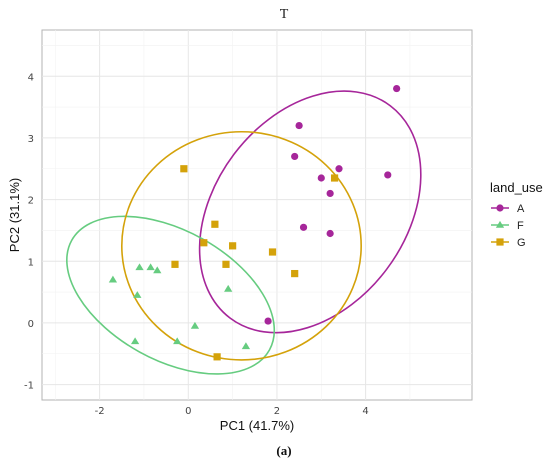 Image resolution: width=550 pixels, height=466 pixels. I want to click on x-tick-label: 4, so click(365, 411).